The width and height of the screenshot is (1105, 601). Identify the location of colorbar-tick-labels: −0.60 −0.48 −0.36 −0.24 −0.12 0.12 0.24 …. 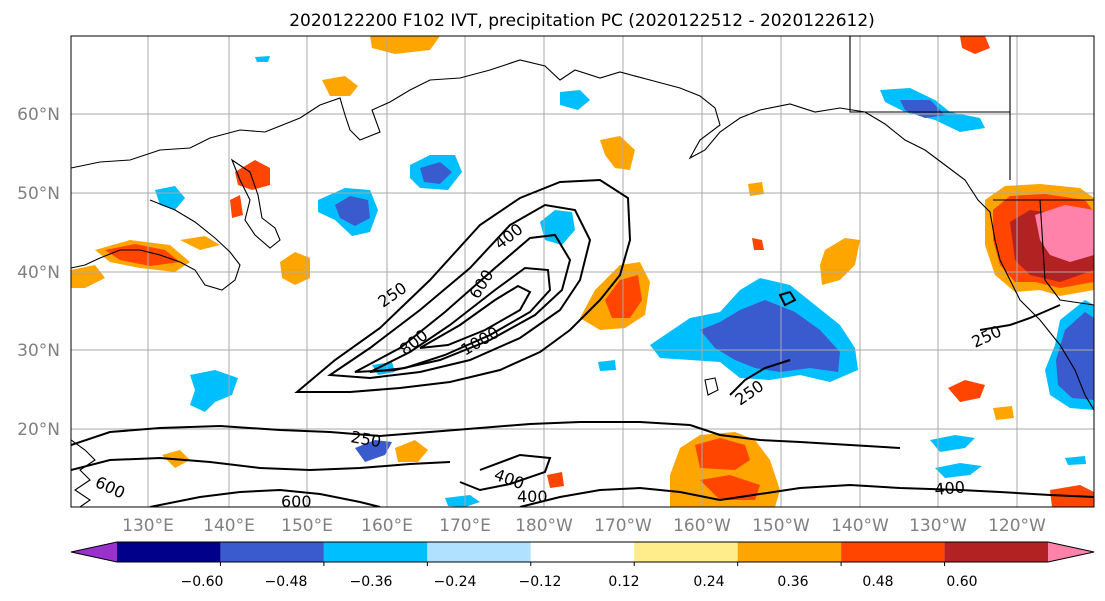
(579, 582).